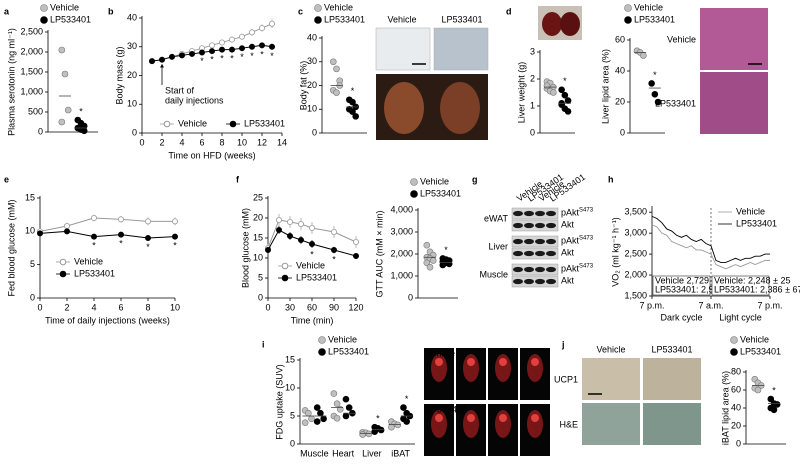 The width and height of the screenshot is (800, 466). I want to click on y-tick-label: 40, so click(312, 37).